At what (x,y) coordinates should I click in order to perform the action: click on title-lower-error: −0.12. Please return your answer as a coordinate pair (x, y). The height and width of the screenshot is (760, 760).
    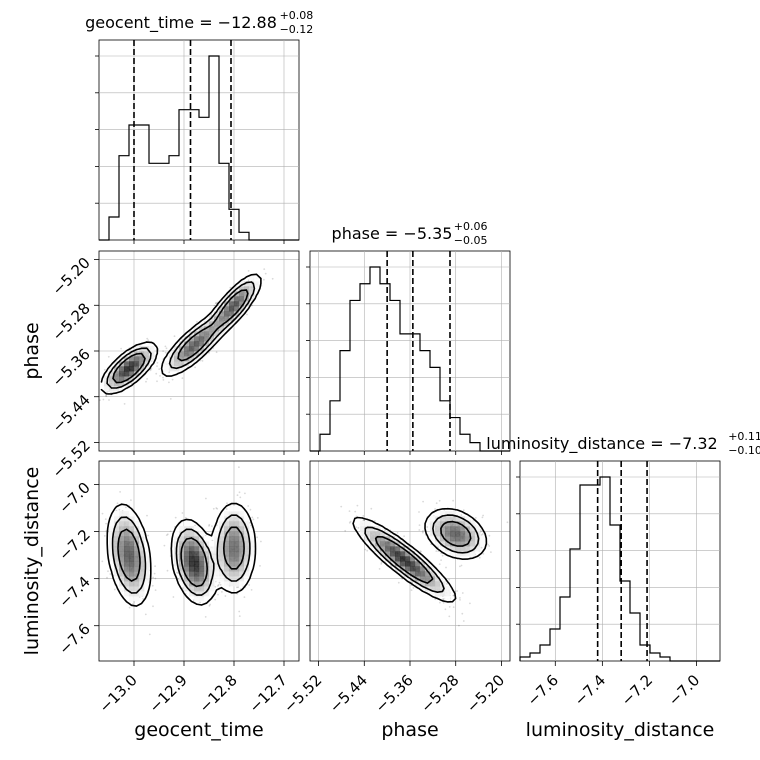
    Looking at the image, I should click on (297, 29).